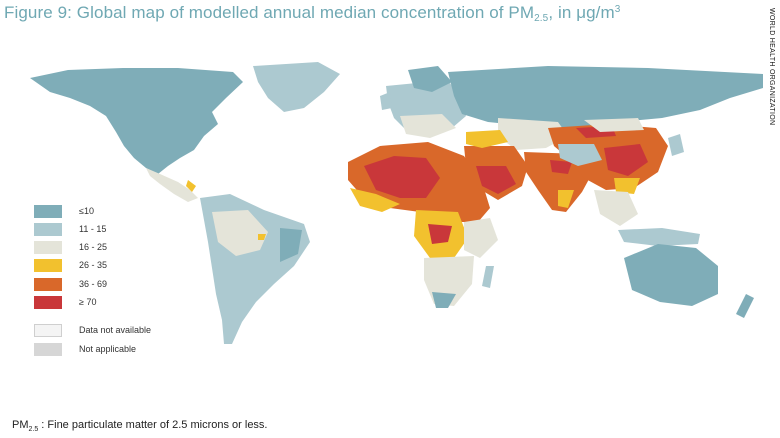 The width and height of the screenshot is (780, 438). What do you see at coordinates (745, 306) in the screenshot?
I see `map-region-new-zealand` at bounding box center [745, 306].